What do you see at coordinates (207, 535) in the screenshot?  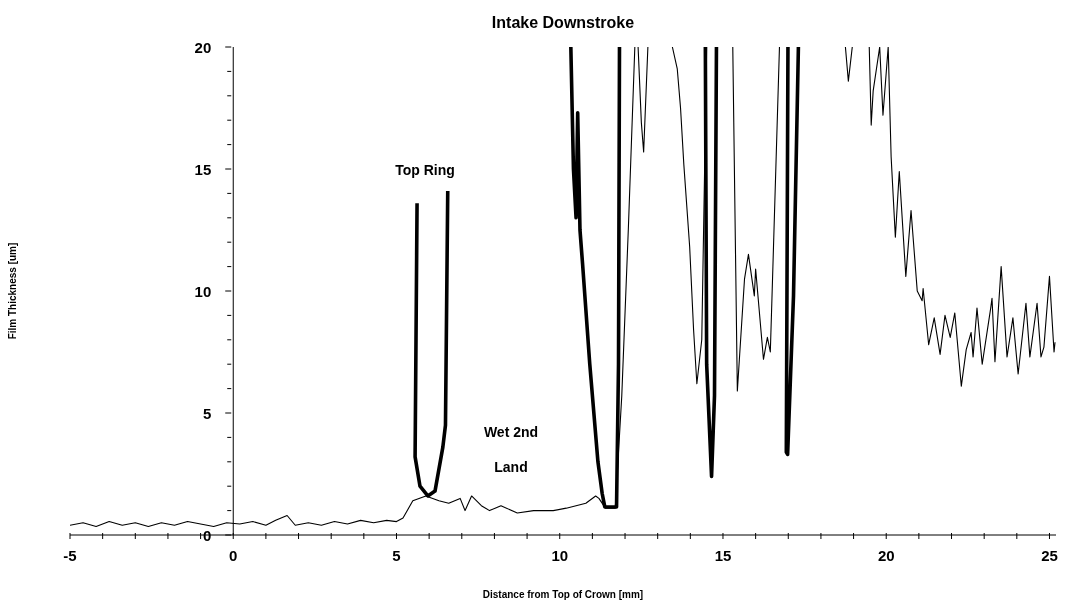 I see `y-tick-label: 0` at bounding box center [207, 535].